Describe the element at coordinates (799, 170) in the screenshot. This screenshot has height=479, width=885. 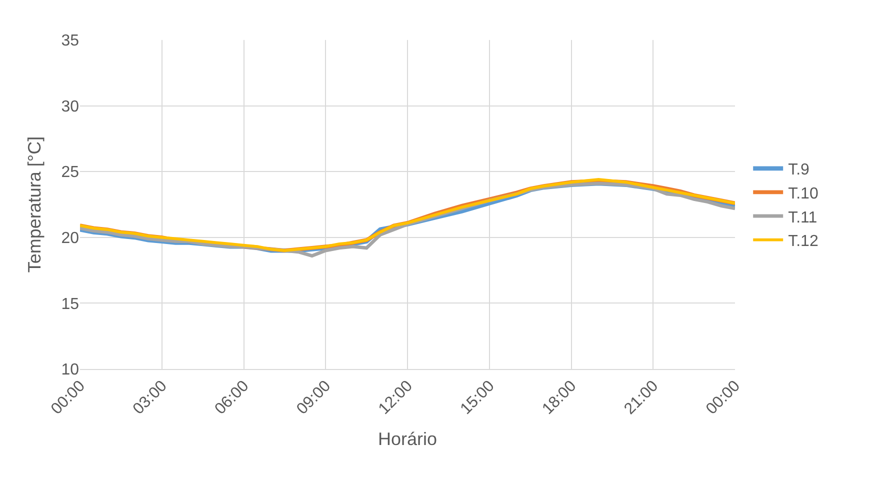
I see `legend-label: T.9` at that location.